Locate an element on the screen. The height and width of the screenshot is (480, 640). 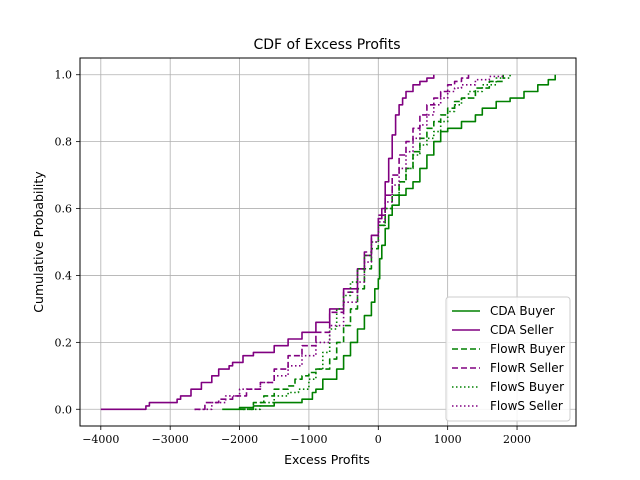
legend-label-flows-seller: FlowS Seller is located at coordinates (526, 406).